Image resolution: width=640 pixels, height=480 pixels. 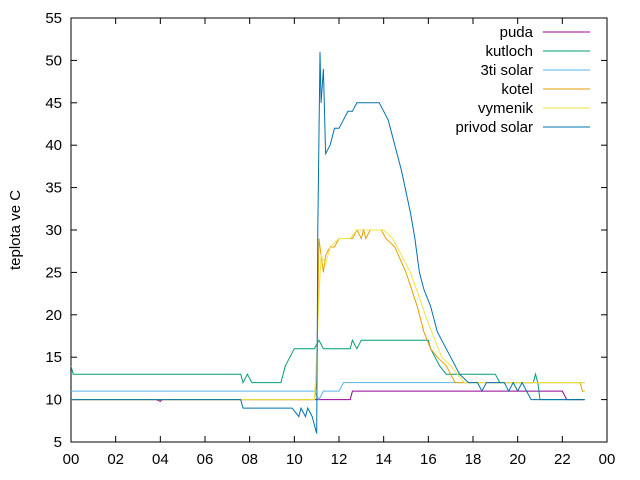 What do you see at coordinates (473, 459) in the screenshot?
I see `x-tick-label: 18` at bounding box center [473, 459].